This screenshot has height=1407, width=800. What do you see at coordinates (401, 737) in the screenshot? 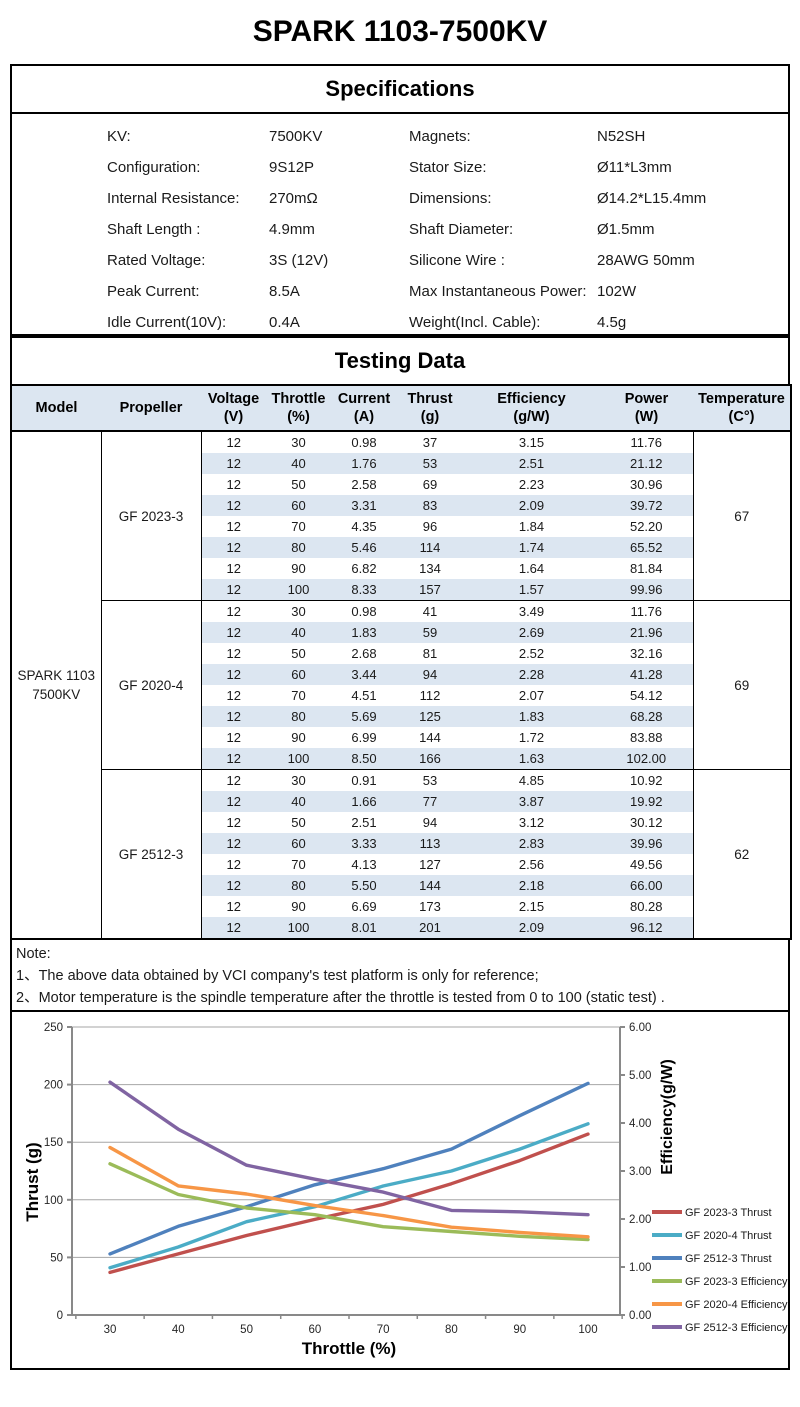
I see `table-row: 12 90 6.99 144 1.72 83.88` at bounding box center [401, 737].